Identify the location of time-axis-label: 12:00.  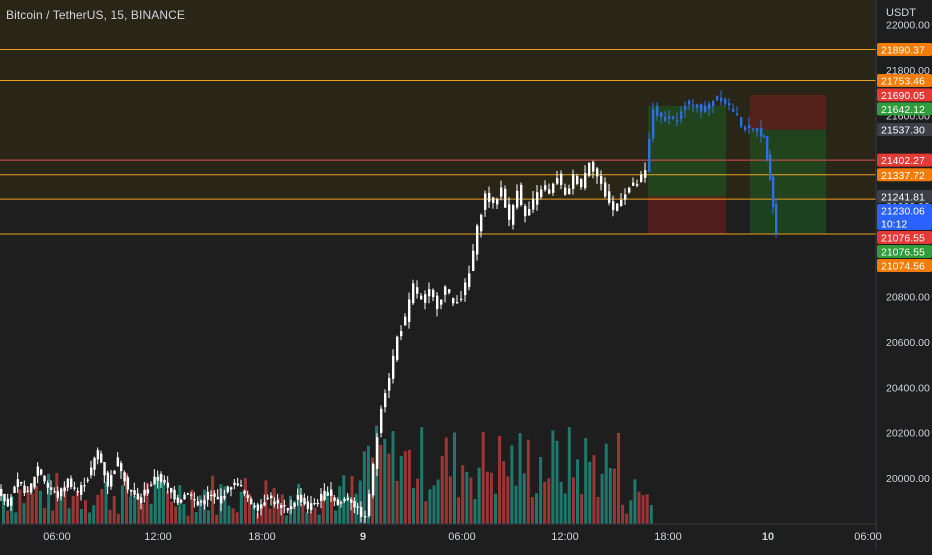
(565, 537).